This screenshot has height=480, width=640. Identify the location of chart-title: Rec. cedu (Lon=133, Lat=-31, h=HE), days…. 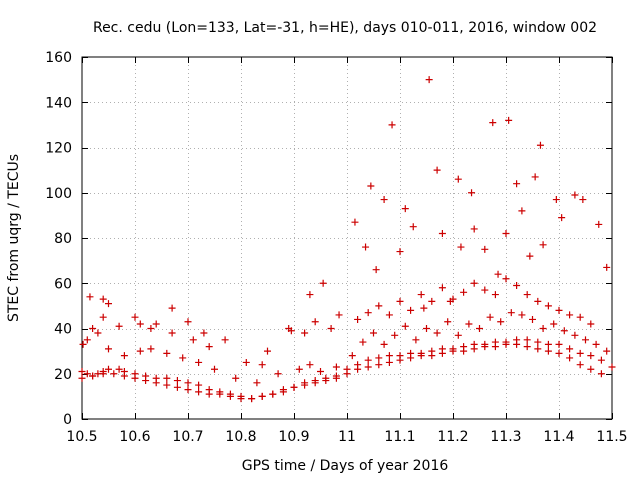
(345, 28).